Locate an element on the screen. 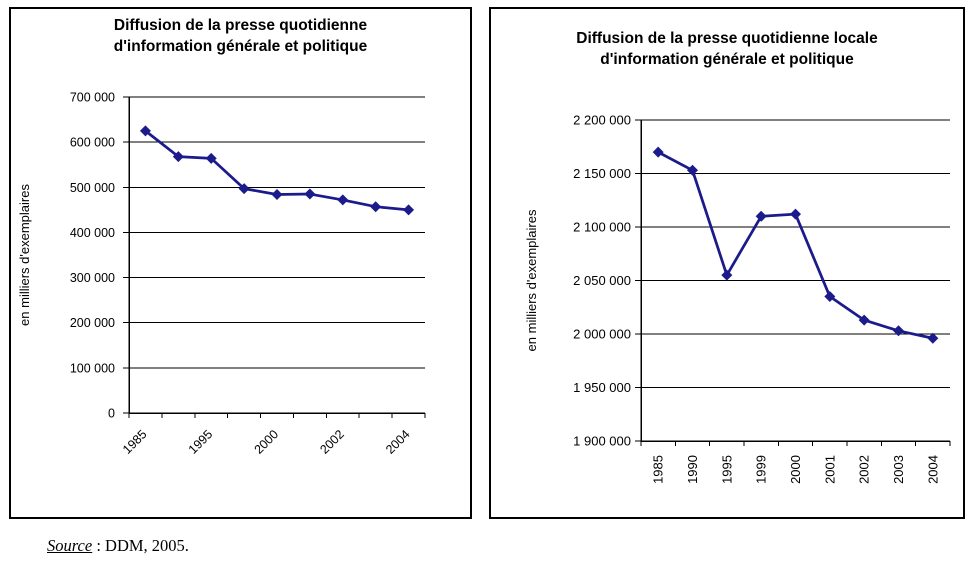 Image resolution: width=975 pixels, height=572 pixels. x-tick-label: 1990 is located at coordinates (692, 469).